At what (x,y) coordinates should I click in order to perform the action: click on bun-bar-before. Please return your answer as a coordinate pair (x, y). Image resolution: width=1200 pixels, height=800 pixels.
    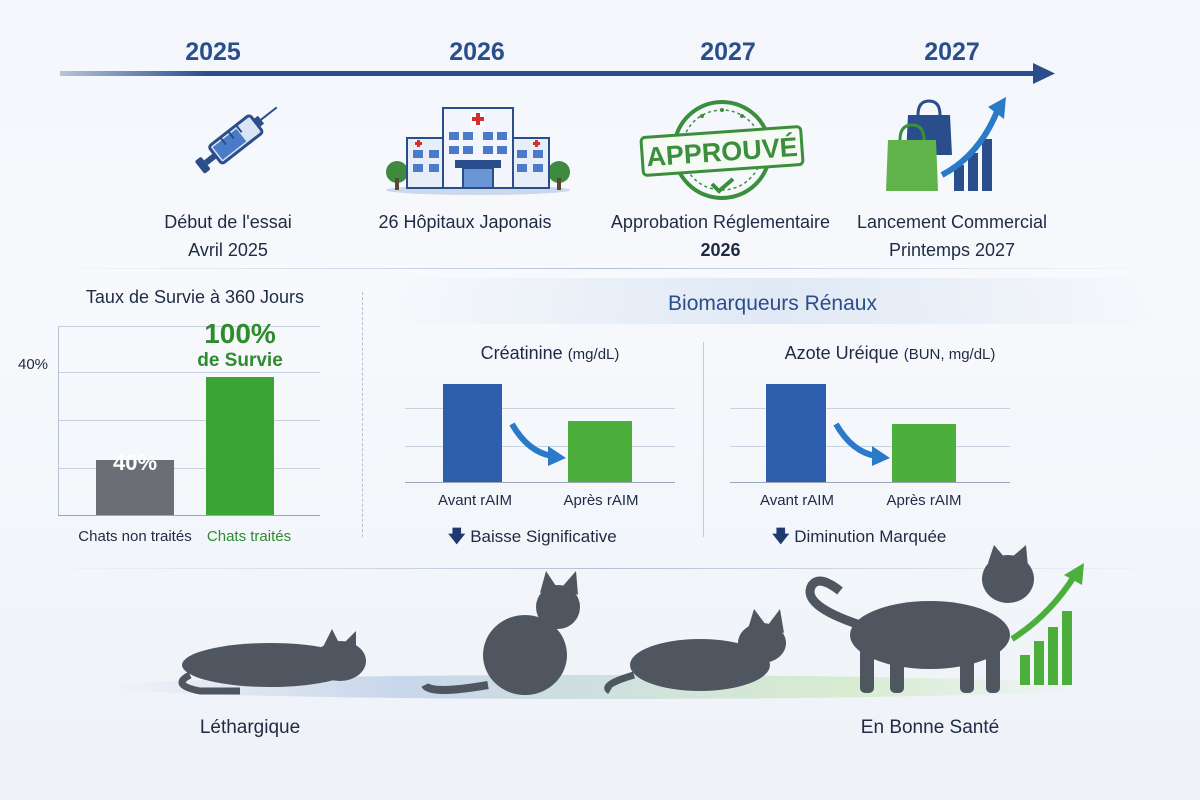
    Looking at the image, I should click on (796, 433).